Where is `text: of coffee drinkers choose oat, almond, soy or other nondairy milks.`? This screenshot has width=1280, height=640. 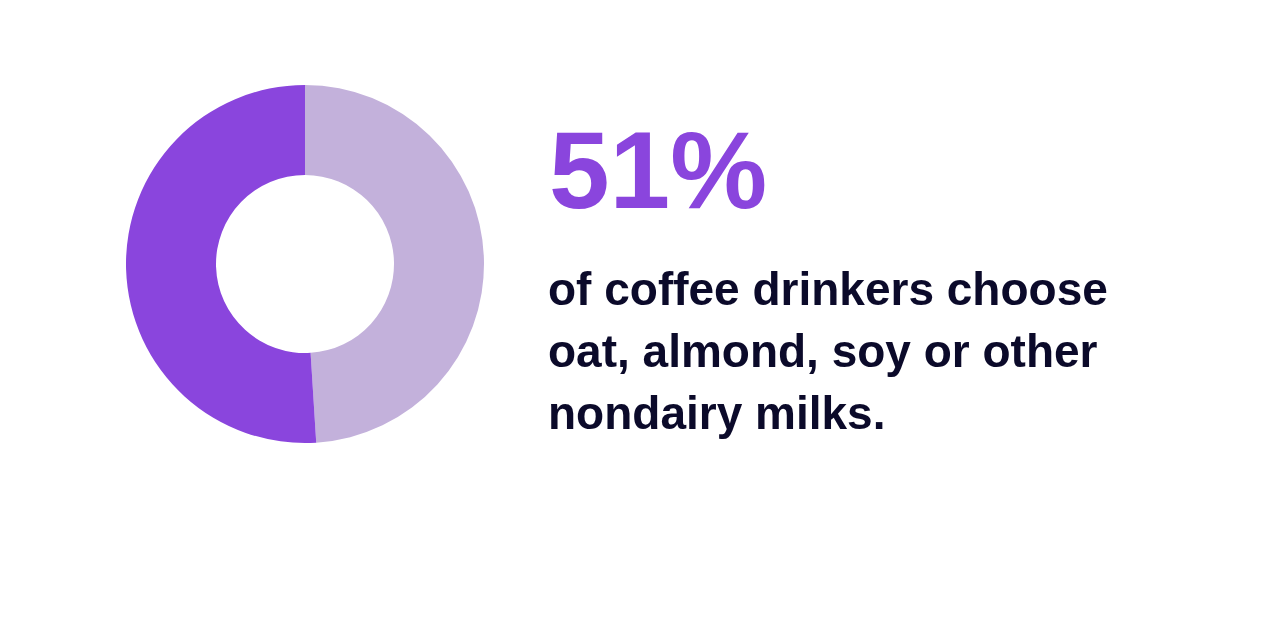 text: of coffee drinkers choose oat, almond, soy or other nondairy milks. is located at coordinates (828, 351).